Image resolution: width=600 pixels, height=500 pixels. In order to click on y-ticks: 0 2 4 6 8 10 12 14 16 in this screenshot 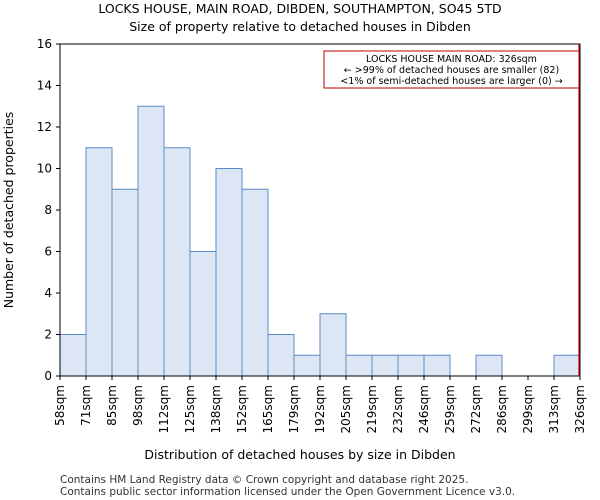, I will do `click(48, 210)`.